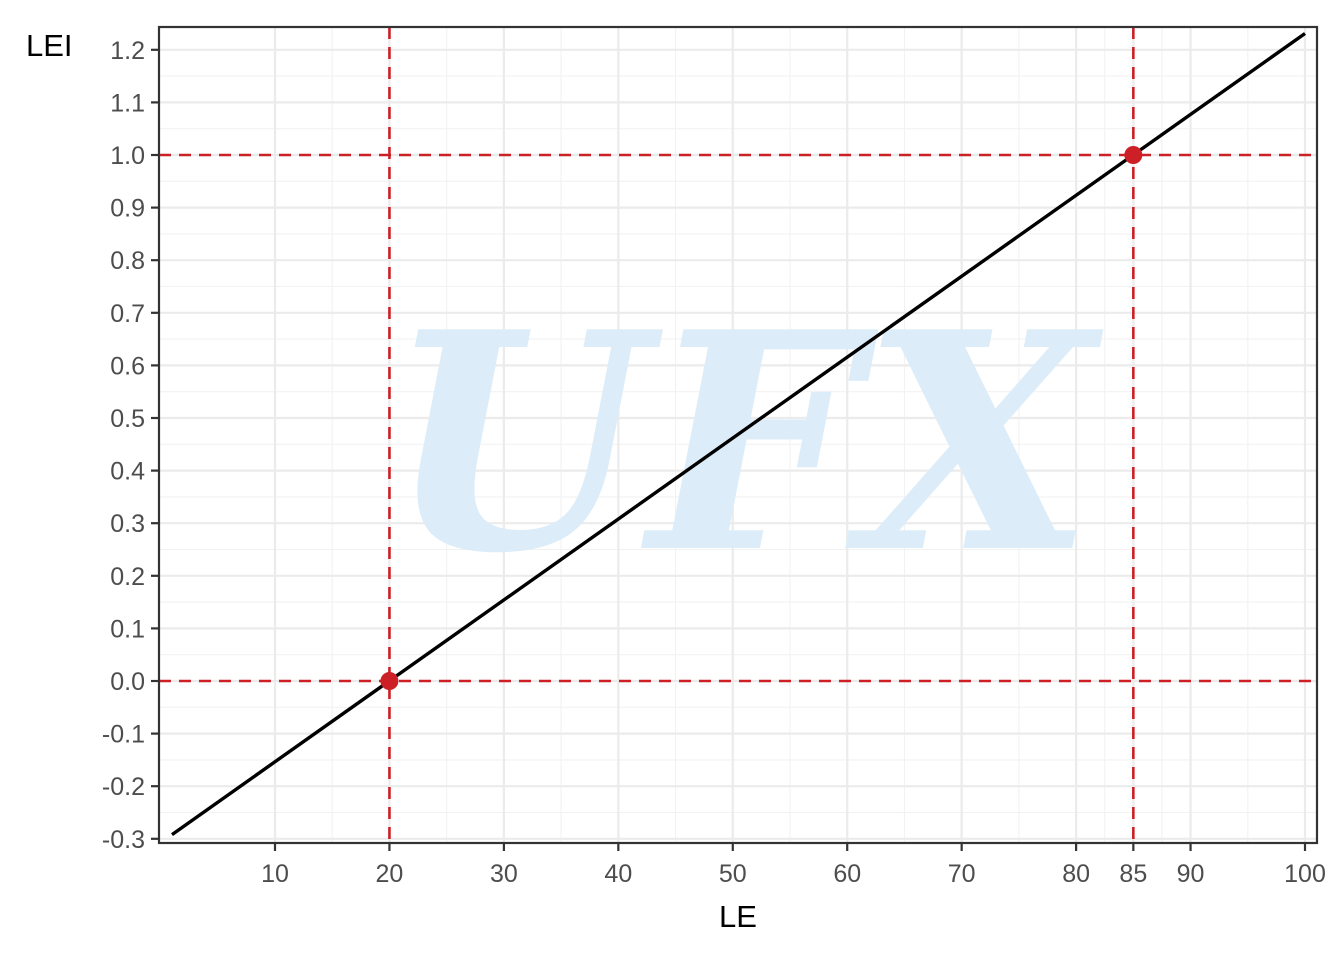  Describe the element at coordinates (127, 51) in the screenshot. I see `y-tick-label: 1.2` at that location.